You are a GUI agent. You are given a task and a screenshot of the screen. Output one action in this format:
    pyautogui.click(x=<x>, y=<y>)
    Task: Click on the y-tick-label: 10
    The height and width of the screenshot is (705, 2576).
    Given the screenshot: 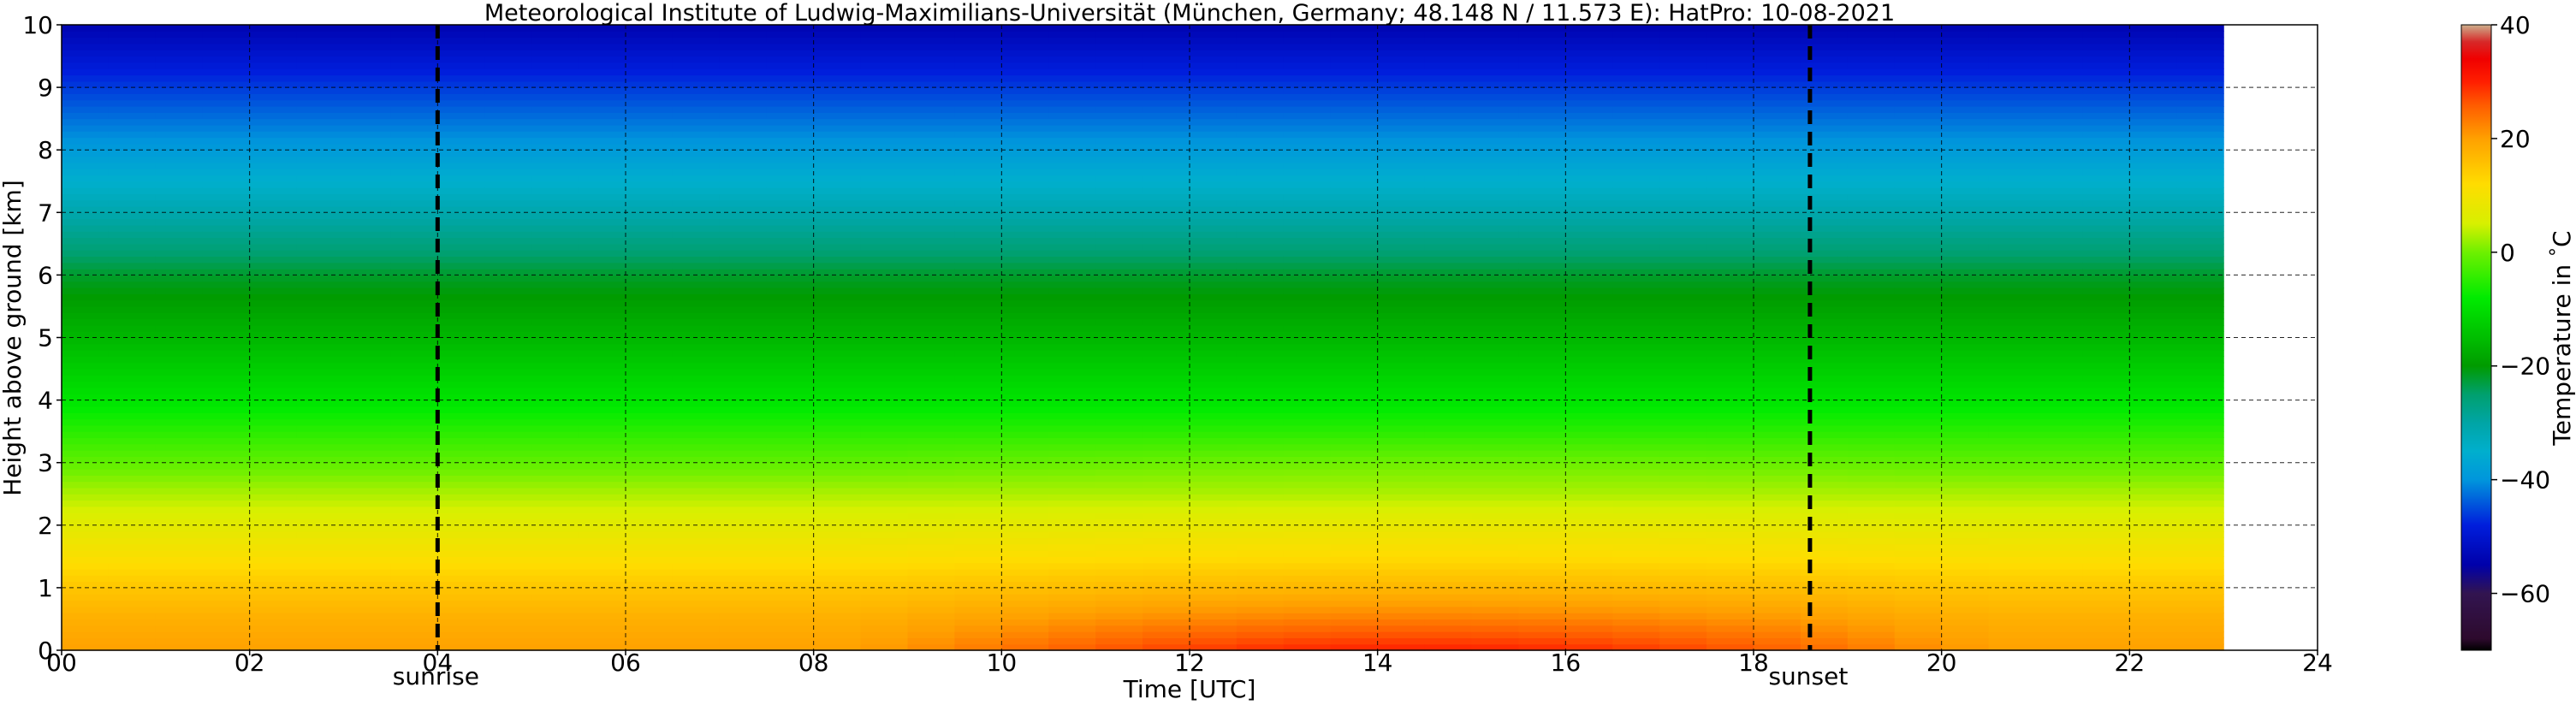 What is the action you would take?
    pyautogui.click(x=37, y=25)
    